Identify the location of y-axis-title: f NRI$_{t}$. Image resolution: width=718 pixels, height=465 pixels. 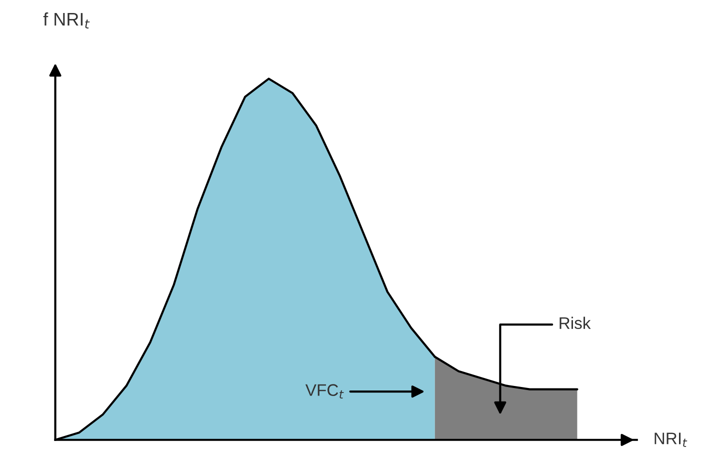
(66, 20).